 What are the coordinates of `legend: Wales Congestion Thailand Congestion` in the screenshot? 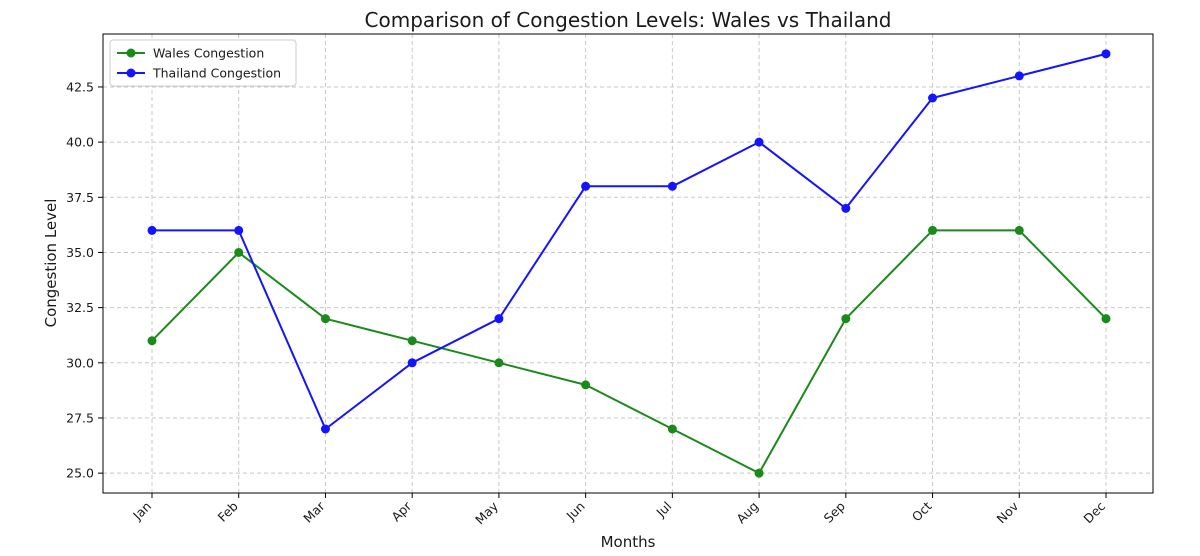 It's located at (203, 63).